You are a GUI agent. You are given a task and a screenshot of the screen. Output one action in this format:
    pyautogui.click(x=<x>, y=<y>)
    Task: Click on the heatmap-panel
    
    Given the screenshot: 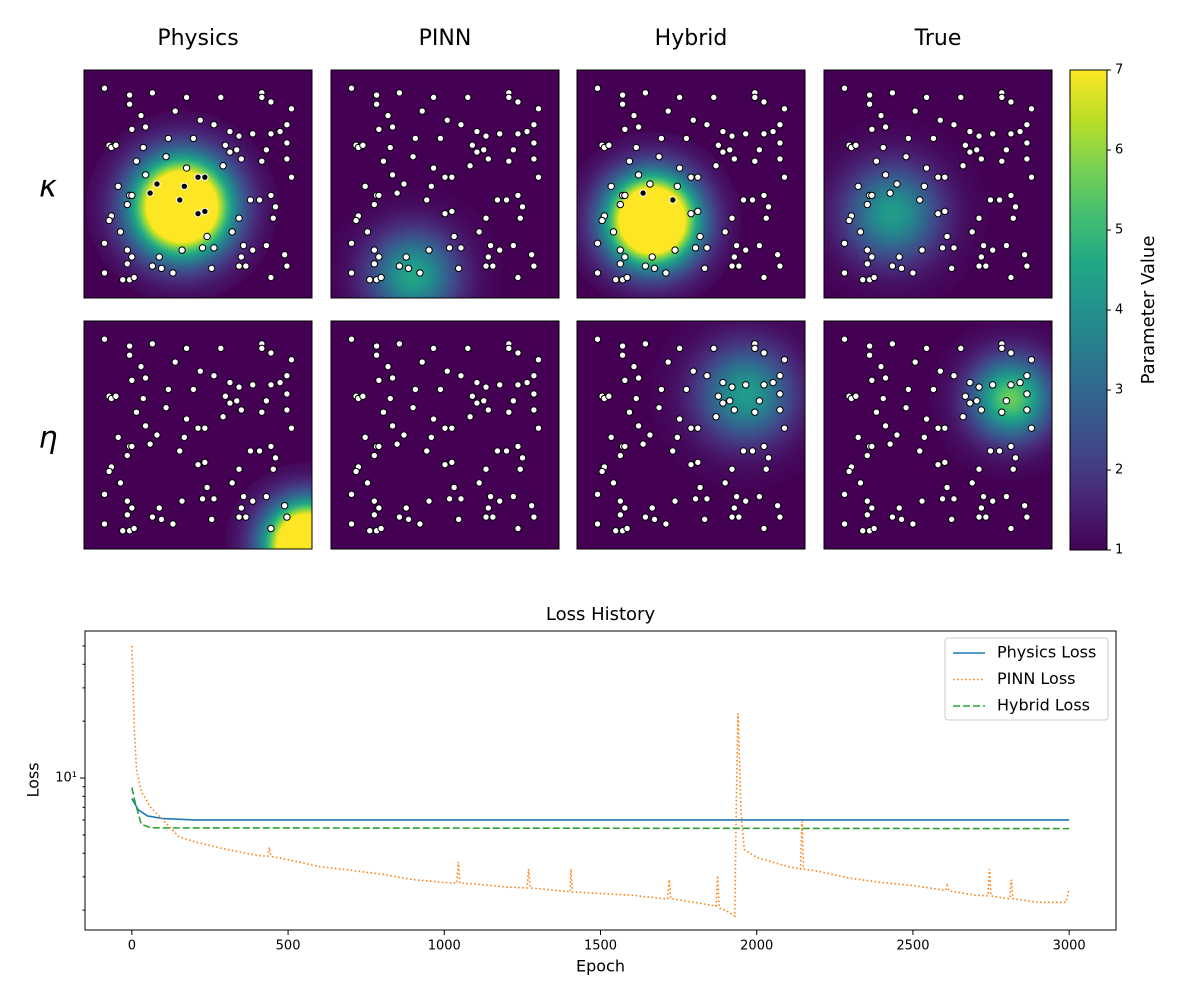 What is the action you would take?
    pyautogui.click(x=691, y=435)
    